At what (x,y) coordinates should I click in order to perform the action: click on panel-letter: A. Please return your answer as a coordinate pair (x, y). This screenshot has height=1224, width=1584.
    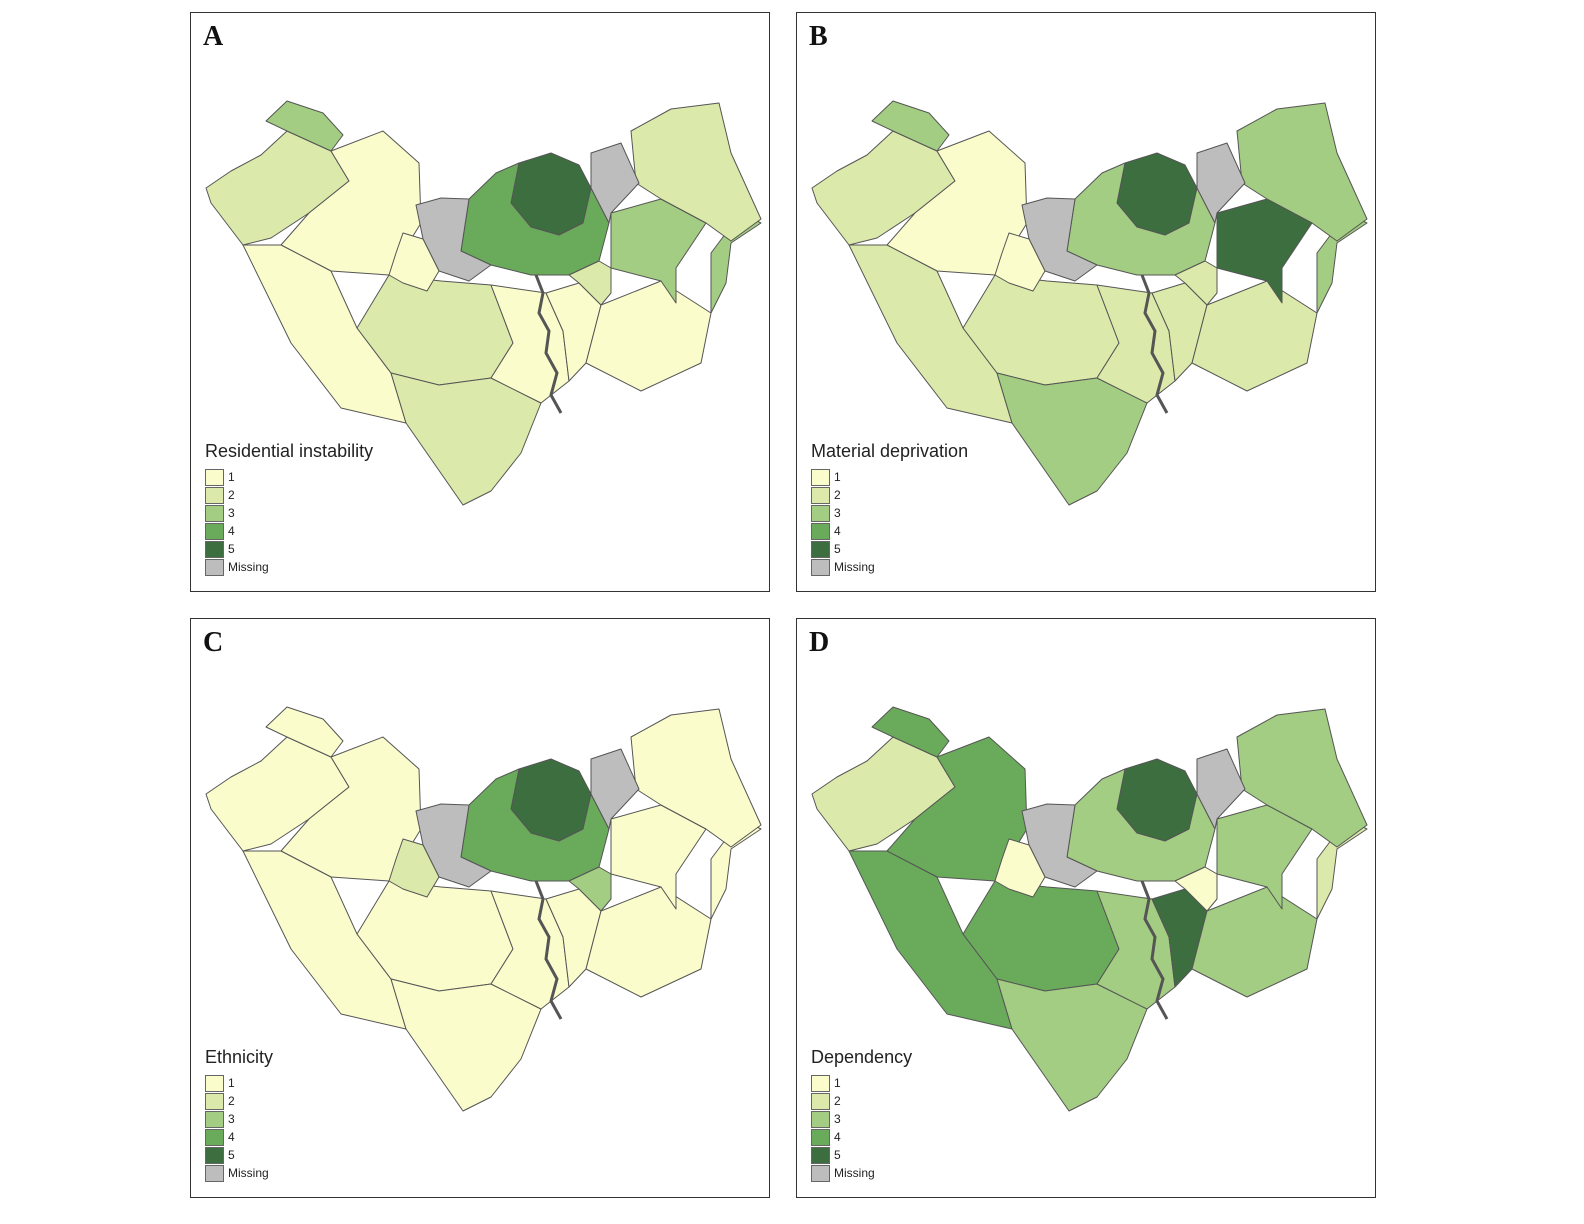
    Looking at the image, I should click on (213, 36).